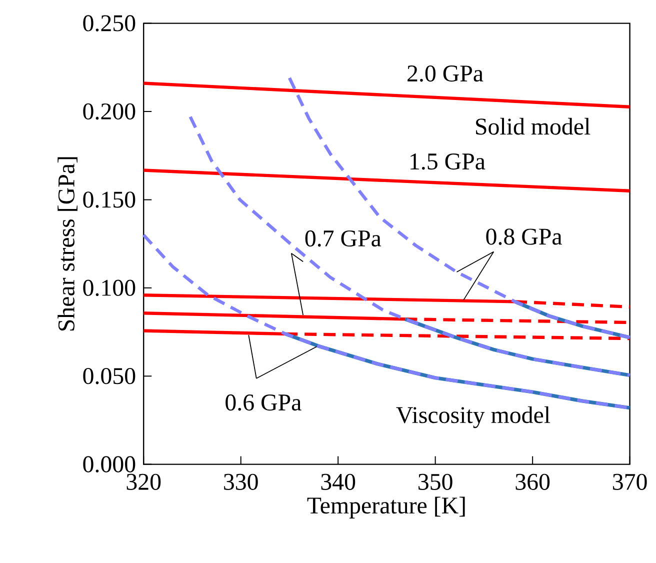 The image size is (656, 563). I want to click on y-tick-label: 0.200, so click(109, 111).